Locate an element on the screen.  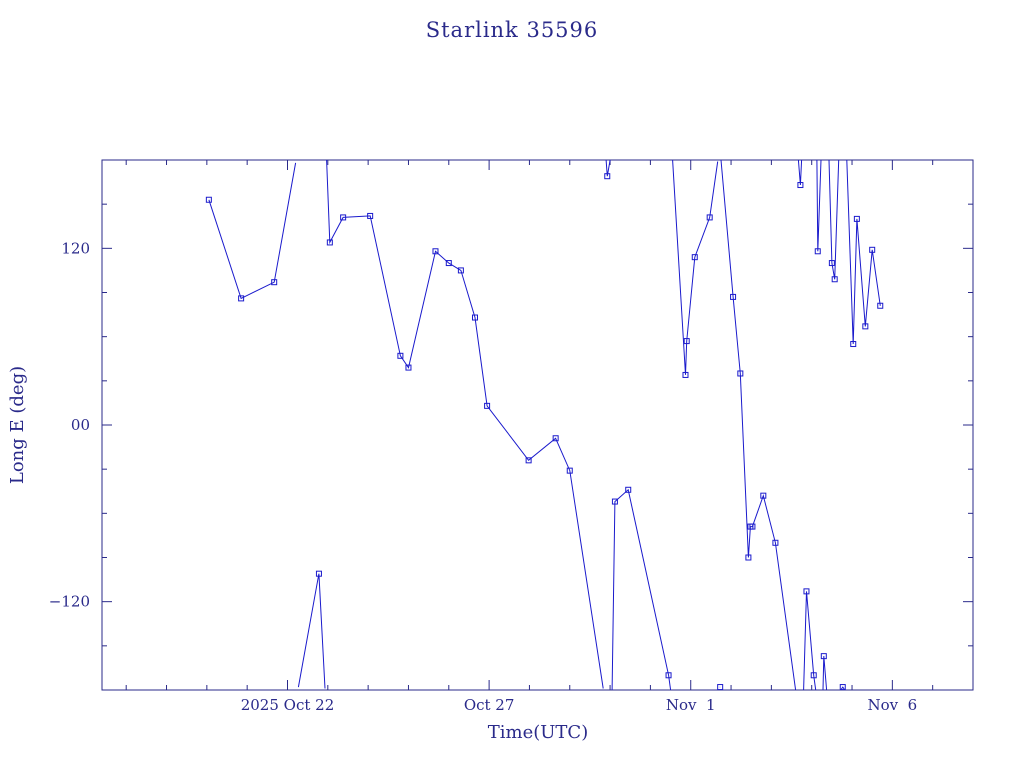
x-tick-label: Nov 1 is located at coordinates (691, 705).